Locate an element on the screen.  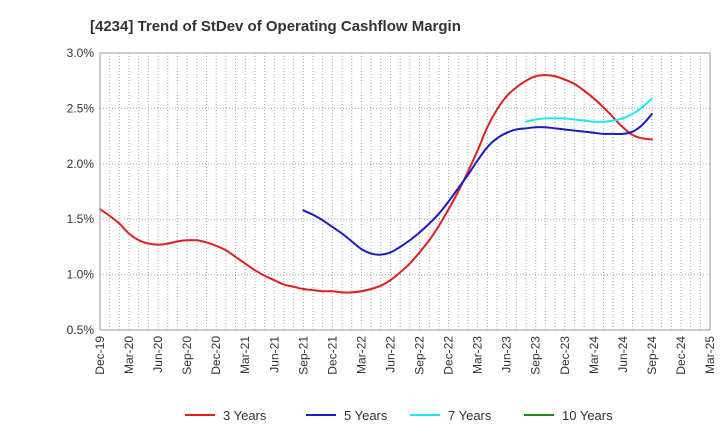
x-tick-label: Dec-24 is located at coordinates (681, 355).